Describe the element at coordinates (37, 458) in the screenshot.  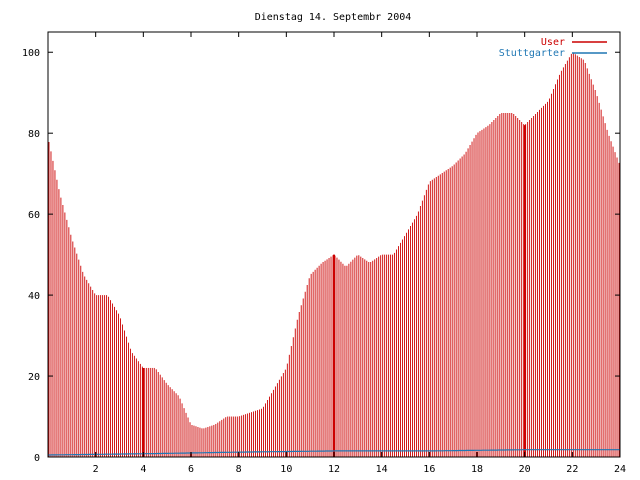
I see `y-tick-label: 0` at that location.